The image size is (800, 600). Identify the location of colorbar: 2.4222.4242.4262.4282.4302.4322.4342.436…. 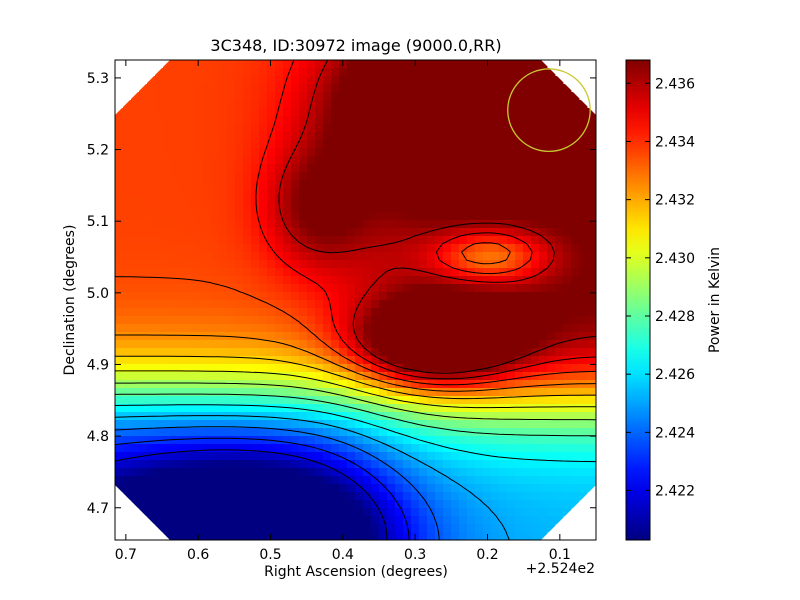
(674, 300).